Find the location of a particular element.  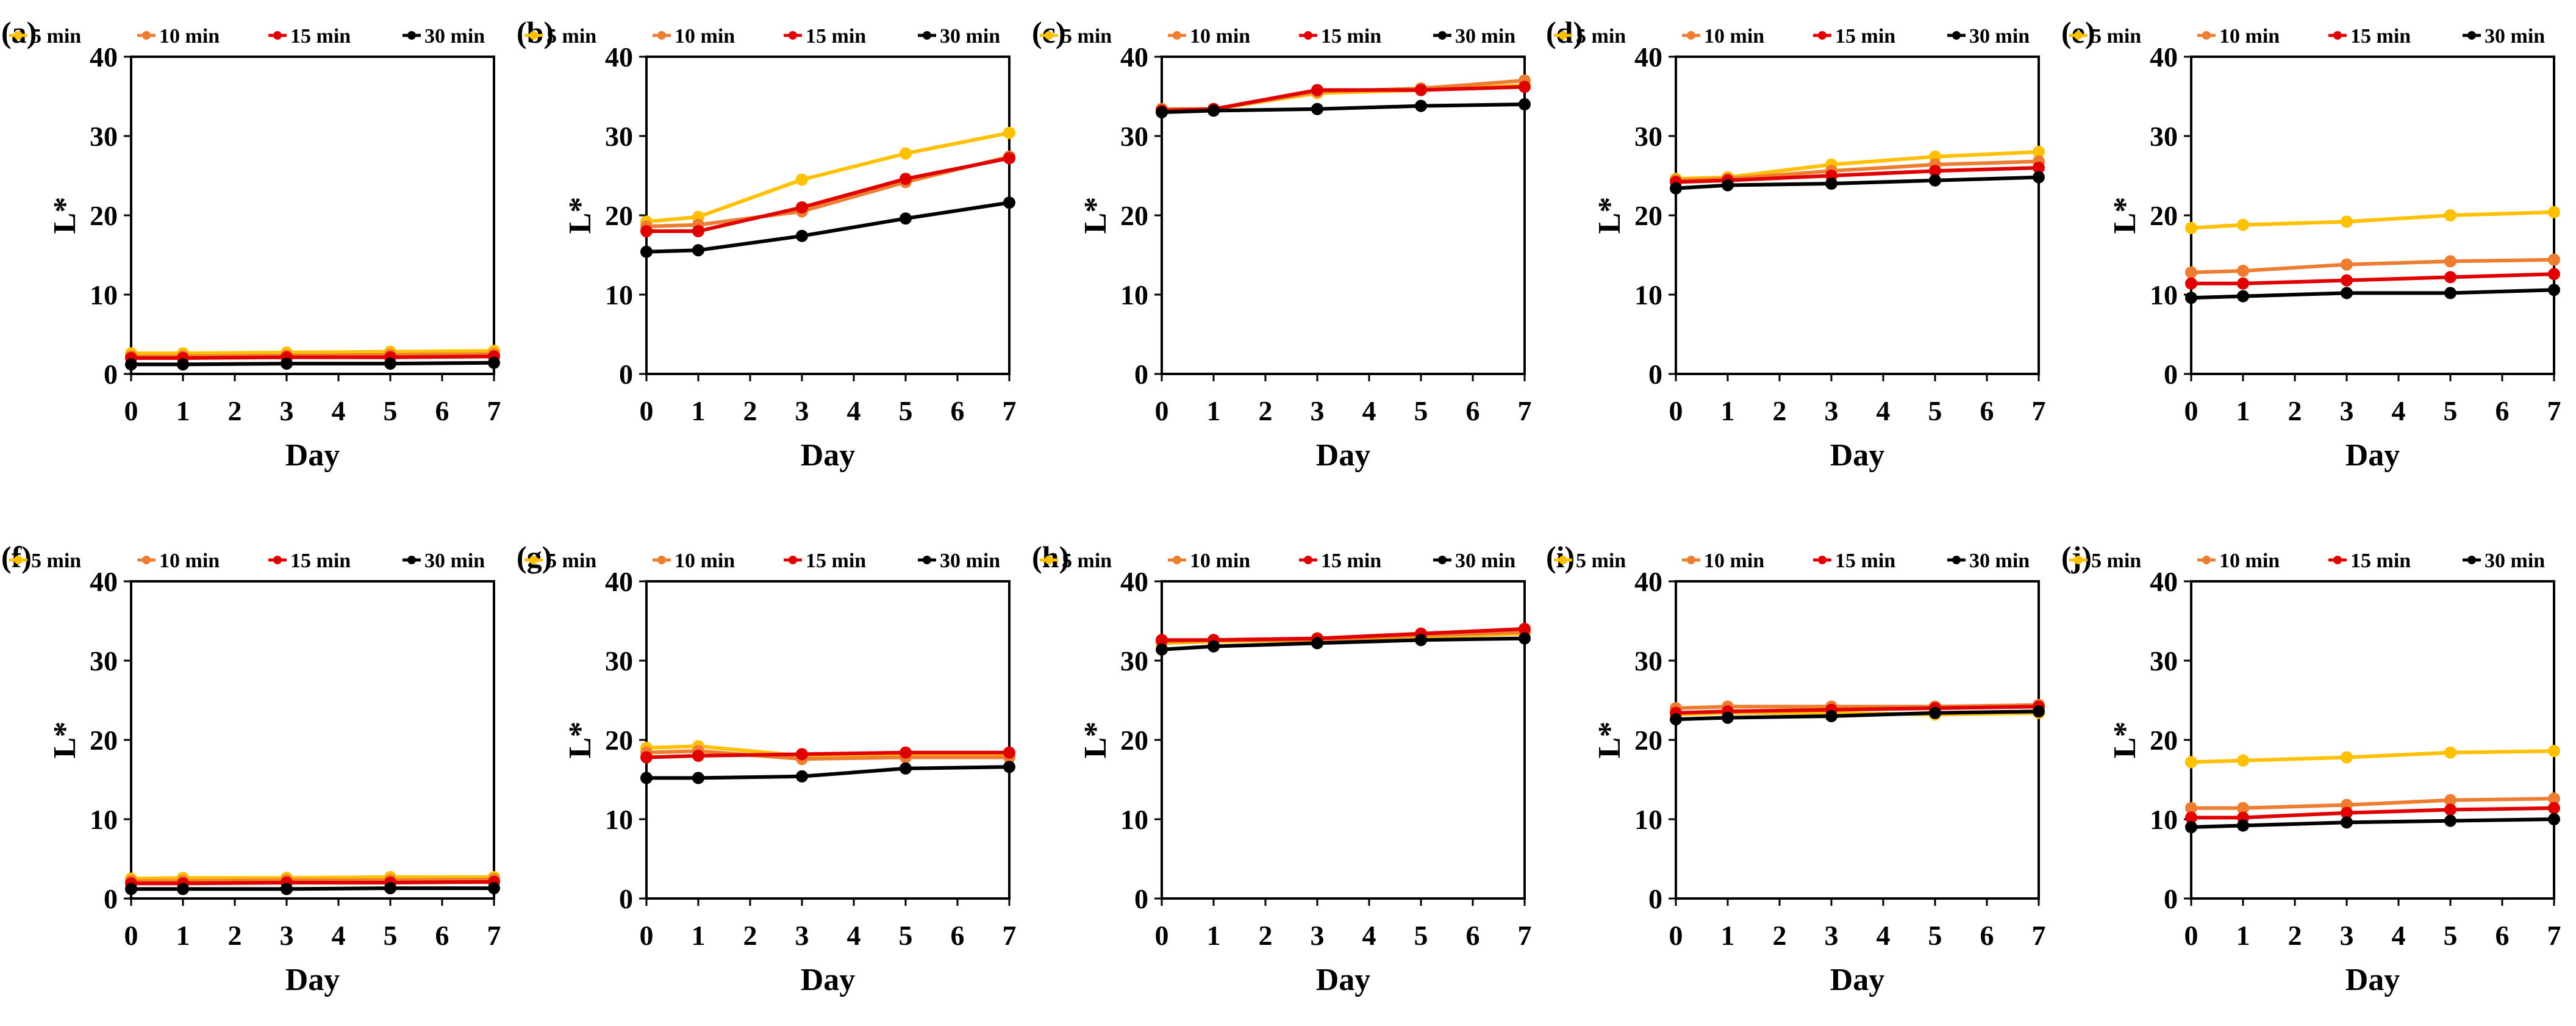

y-tick-label: 40 is located at coordinates (1134, 57).